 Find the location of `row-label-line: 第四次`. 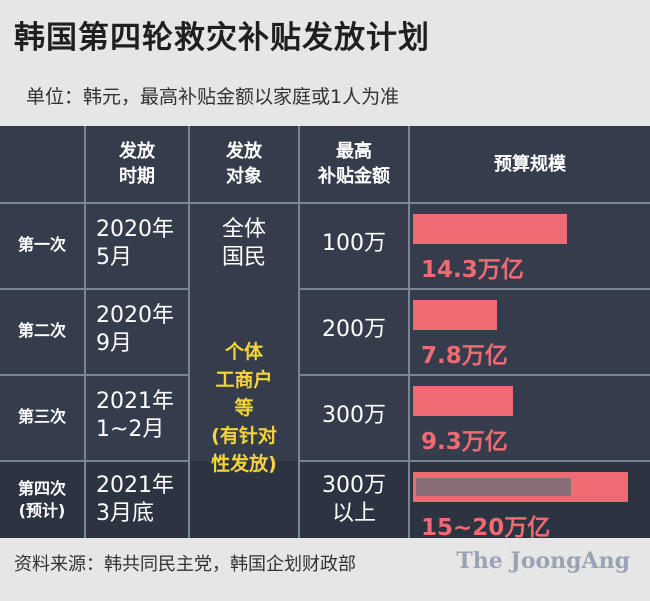

row-label-line: 第四次 is located at coordinates (41, 488).